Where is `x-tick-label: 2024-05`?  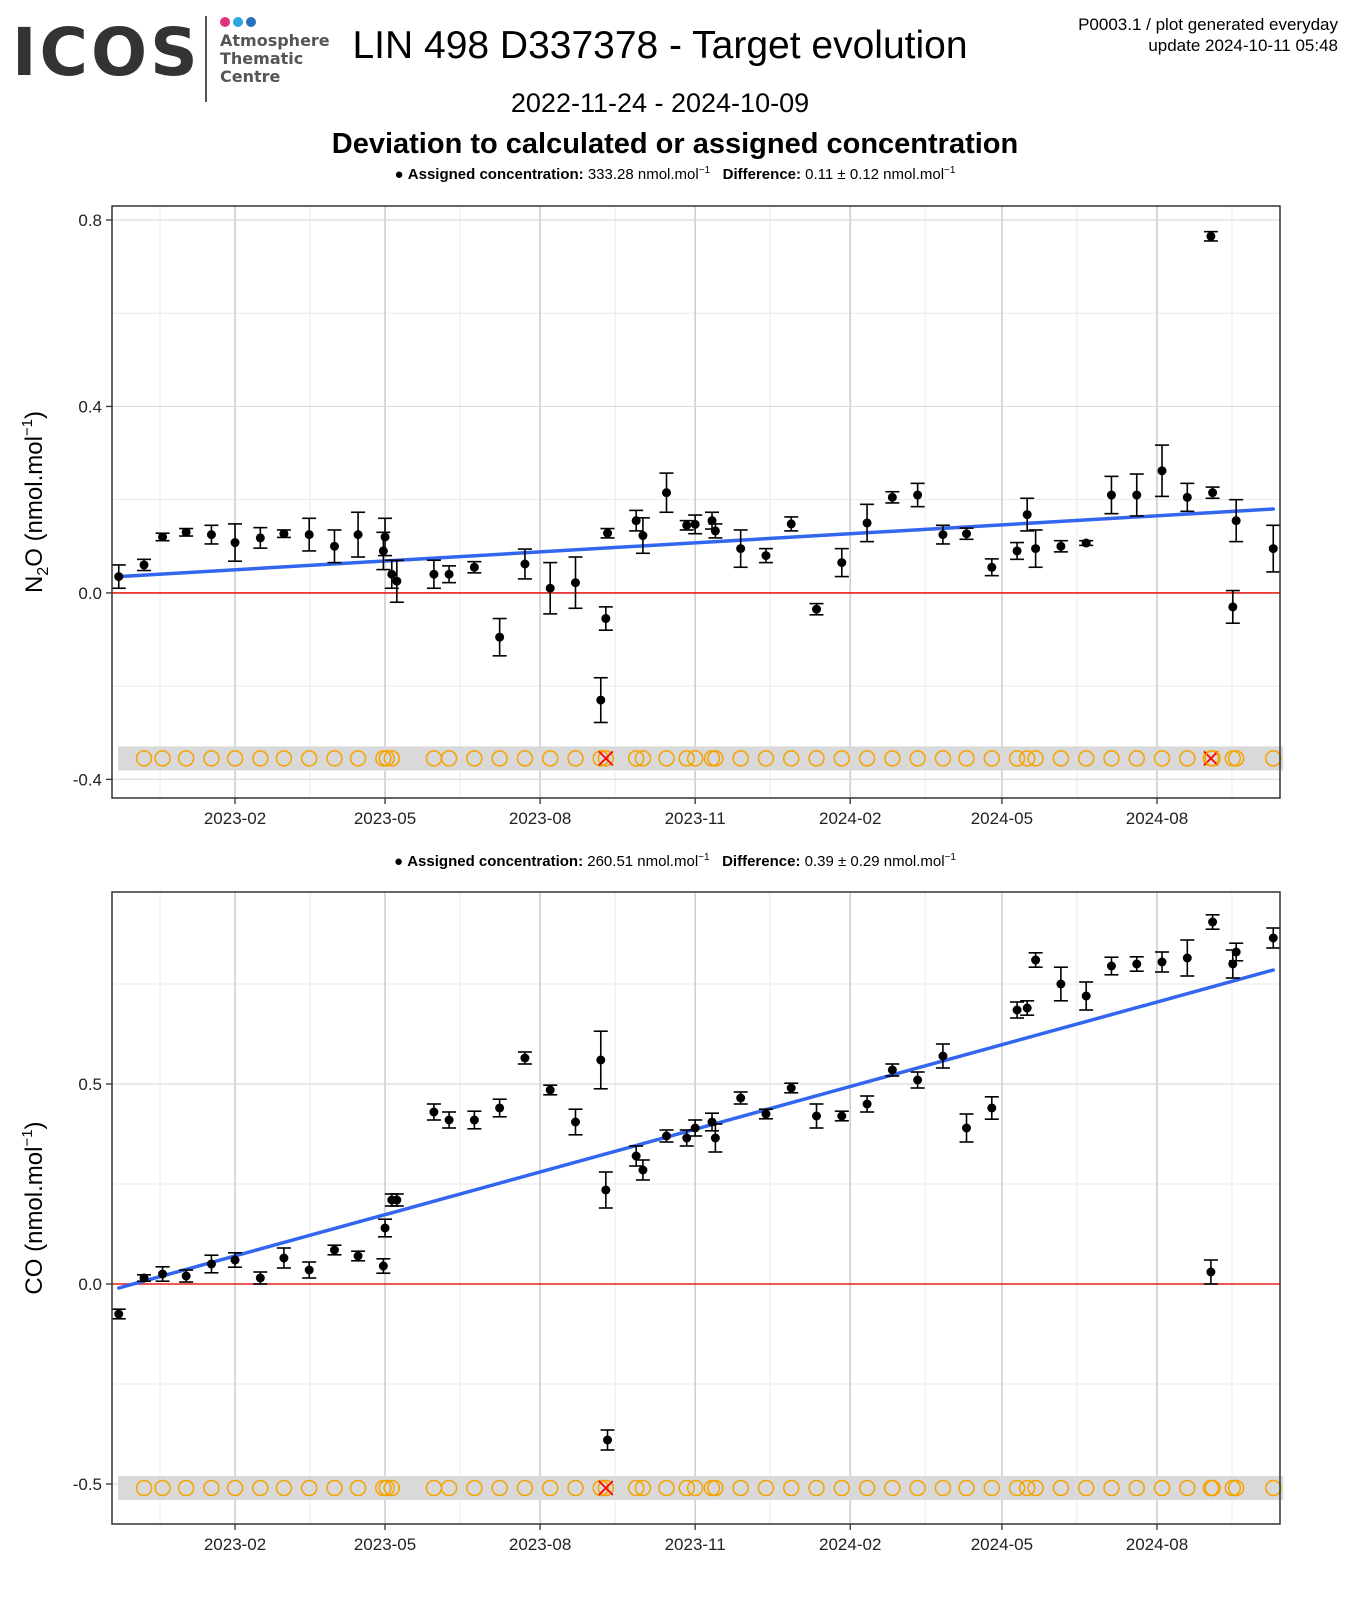 x-tick-label: 2024-05 is located at coordinates (1002, 1544).